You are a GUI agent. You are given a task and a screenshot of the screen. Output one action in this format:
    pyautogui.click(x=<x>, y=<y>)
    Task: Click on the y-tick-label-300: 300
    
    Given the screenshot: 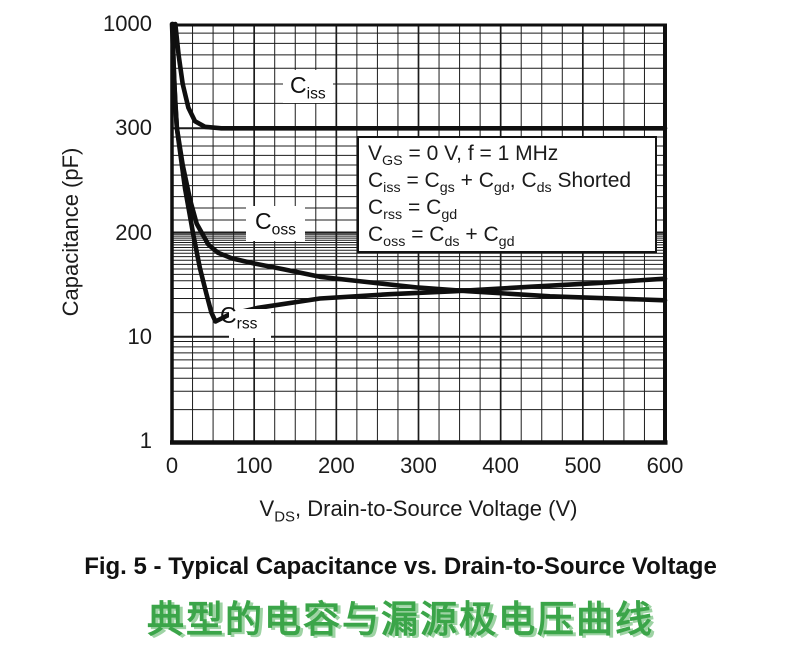 What is the action you would take?
    pyautogui.click(x=133, y=128)
    